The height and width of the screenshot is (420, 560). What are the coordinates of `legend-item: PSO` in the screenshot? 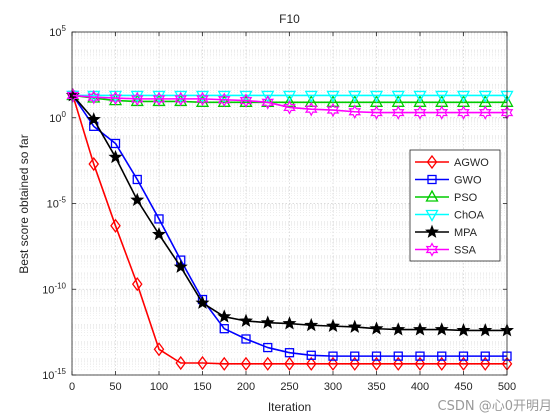 It's located at (446, 196).